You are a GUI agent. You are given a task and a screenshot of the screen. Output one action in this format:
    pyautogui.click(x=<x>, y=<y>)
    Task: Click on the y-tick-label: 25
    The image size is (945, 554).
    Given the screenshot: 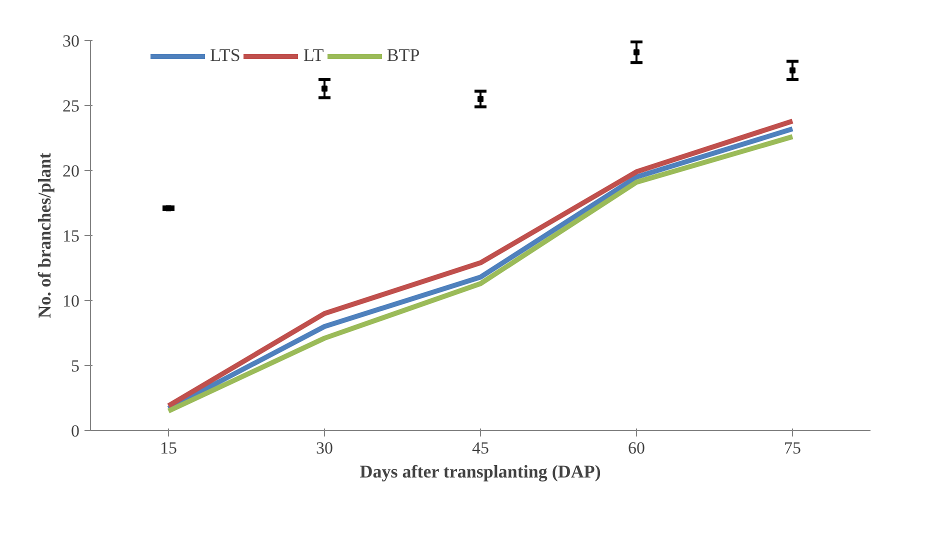 What is the action you would take?
    pyautogui.click(x=71, y=106)
    